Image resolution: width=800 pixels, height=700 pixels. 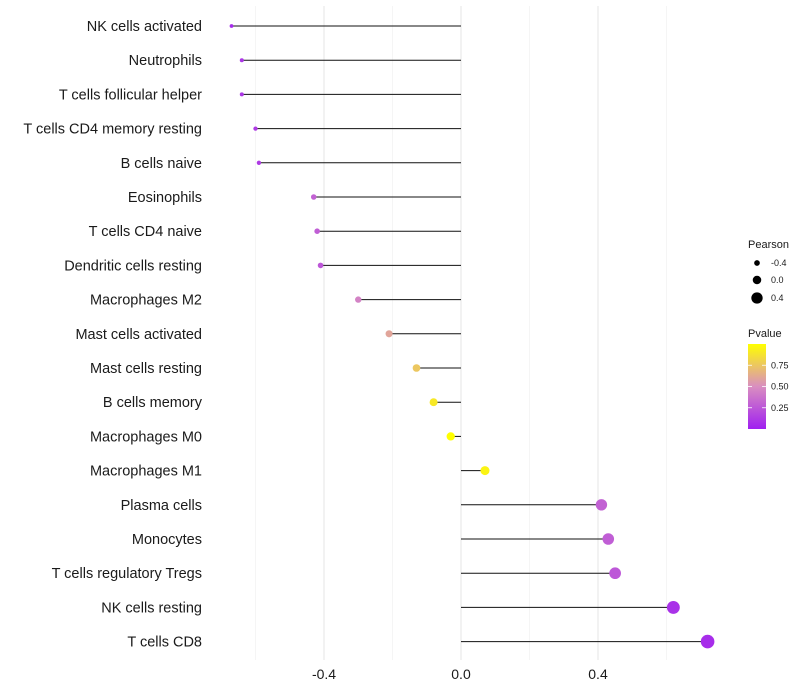 What do you see at coordinates (768, 386) in the screenshot?
I see `color-legend-ticks: 0.25 0.50 0.75` at bounding box center [768, 386].